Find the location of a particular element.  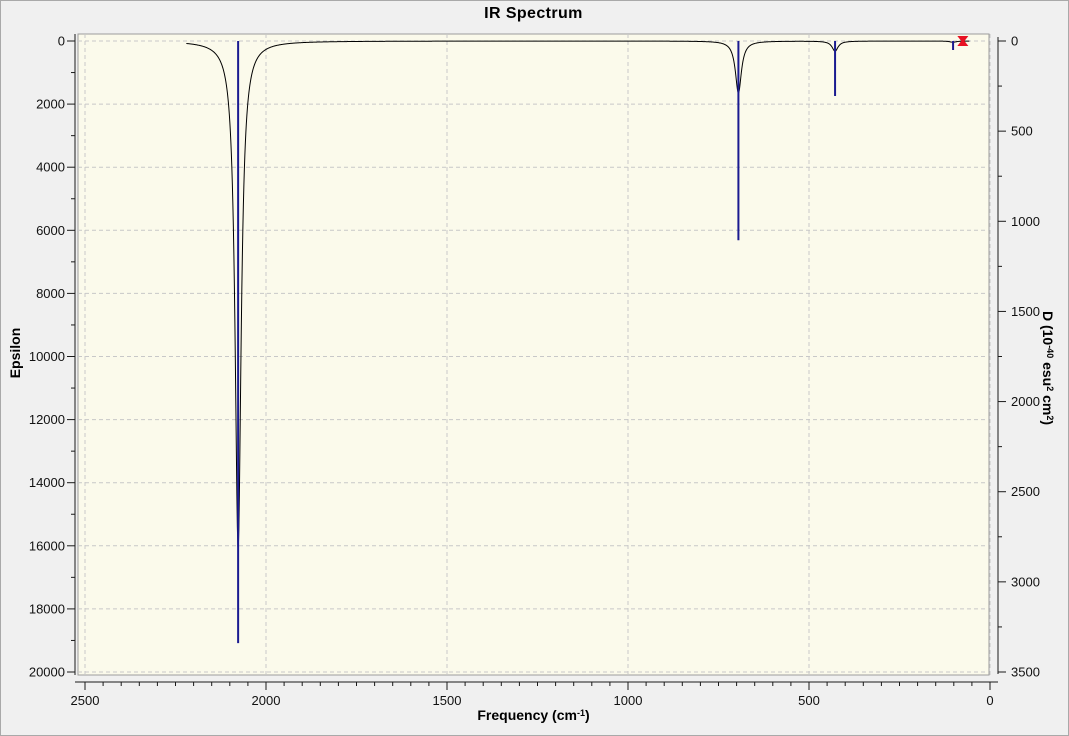

right-axis-title: D (10-40 esu2 cm2) is located at coordinates (1048, 368).